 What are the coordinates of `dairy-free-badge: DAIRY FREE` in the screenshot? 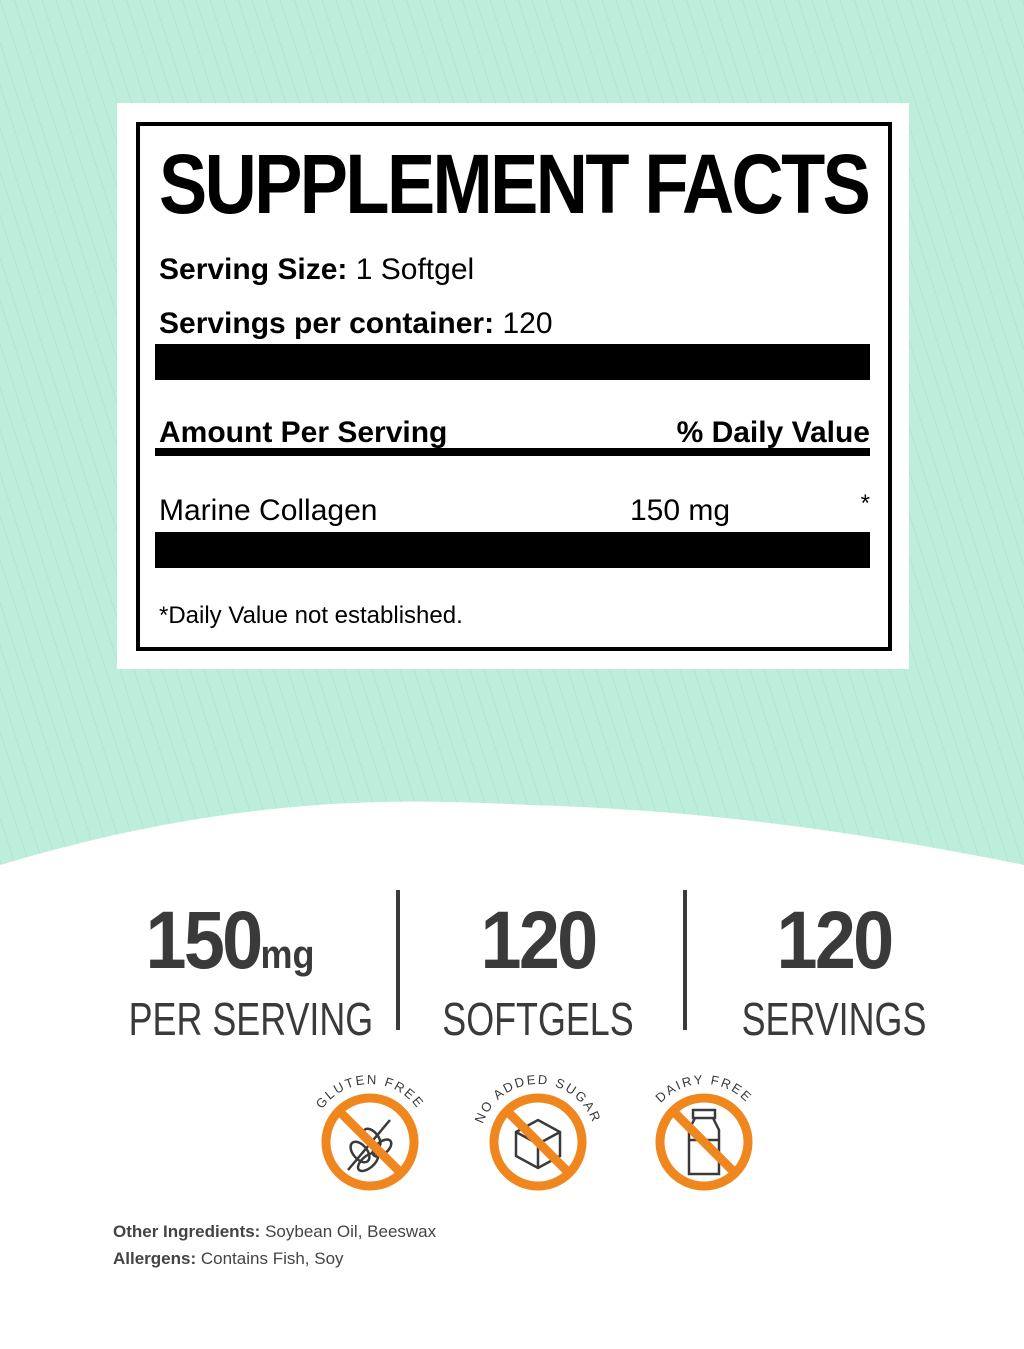 It's located at (703, 1131).